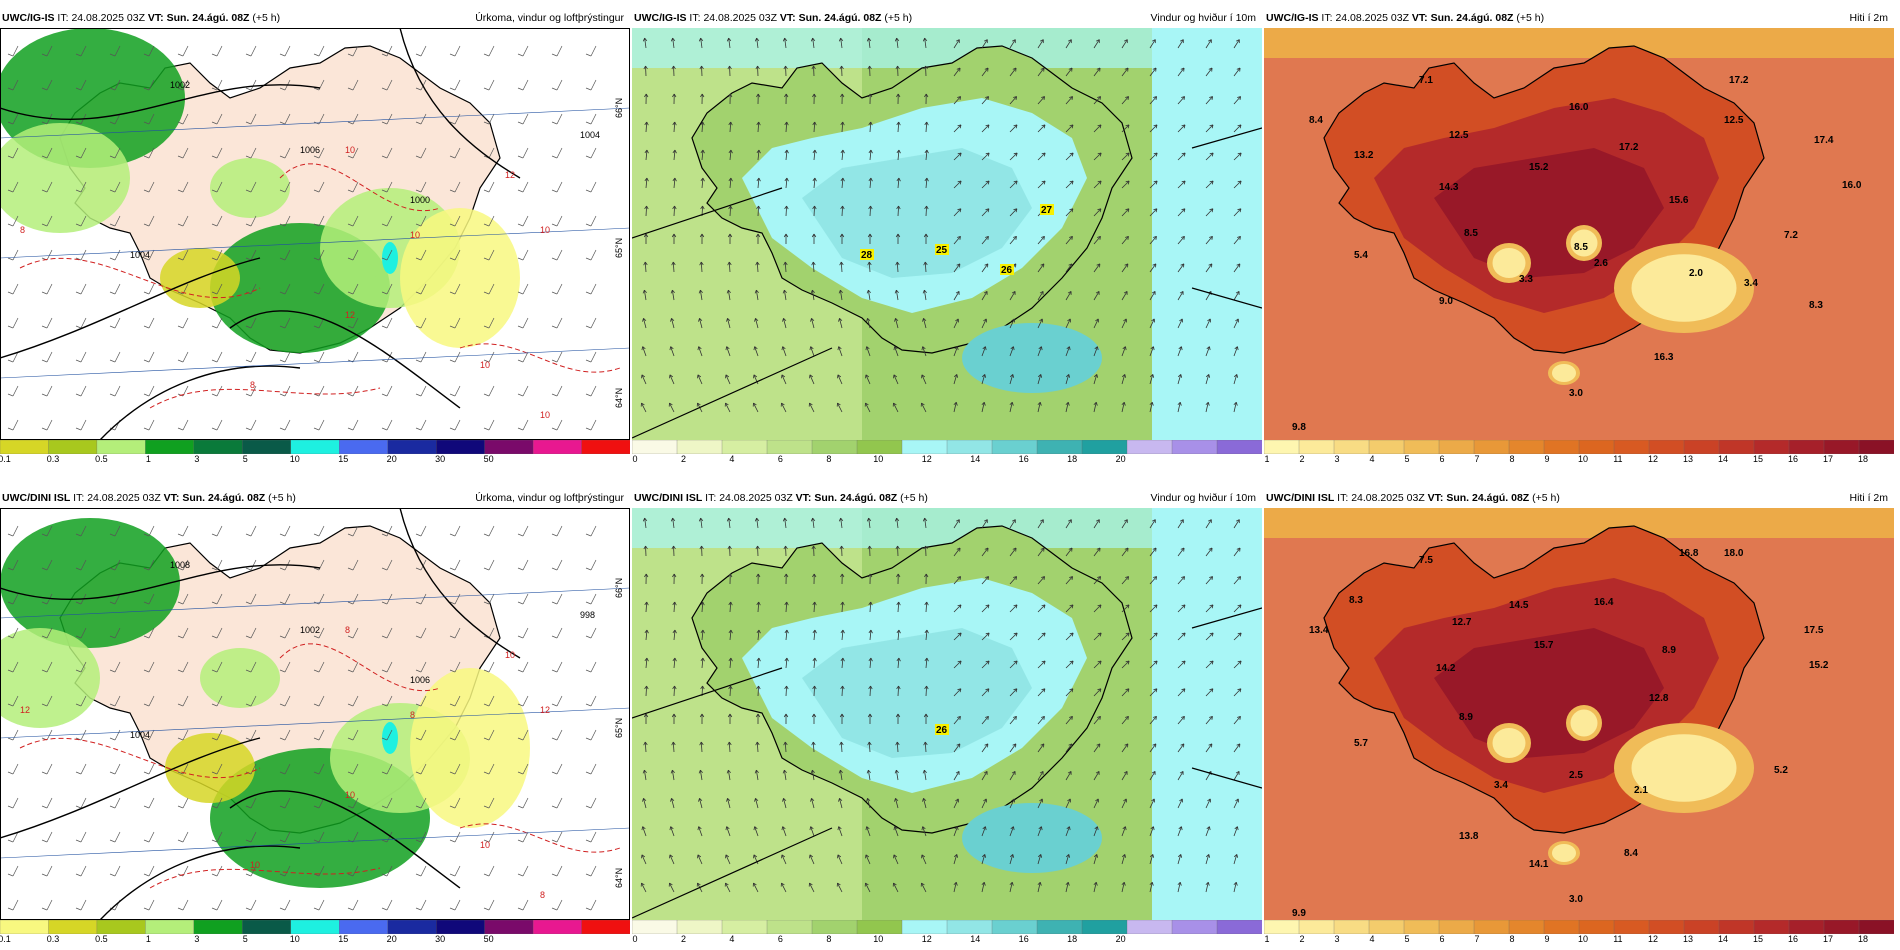 Image resolution: width=1900 pixels, height=950 pixels. I want to click on colorbar-tick: 4, so click(732, 459).